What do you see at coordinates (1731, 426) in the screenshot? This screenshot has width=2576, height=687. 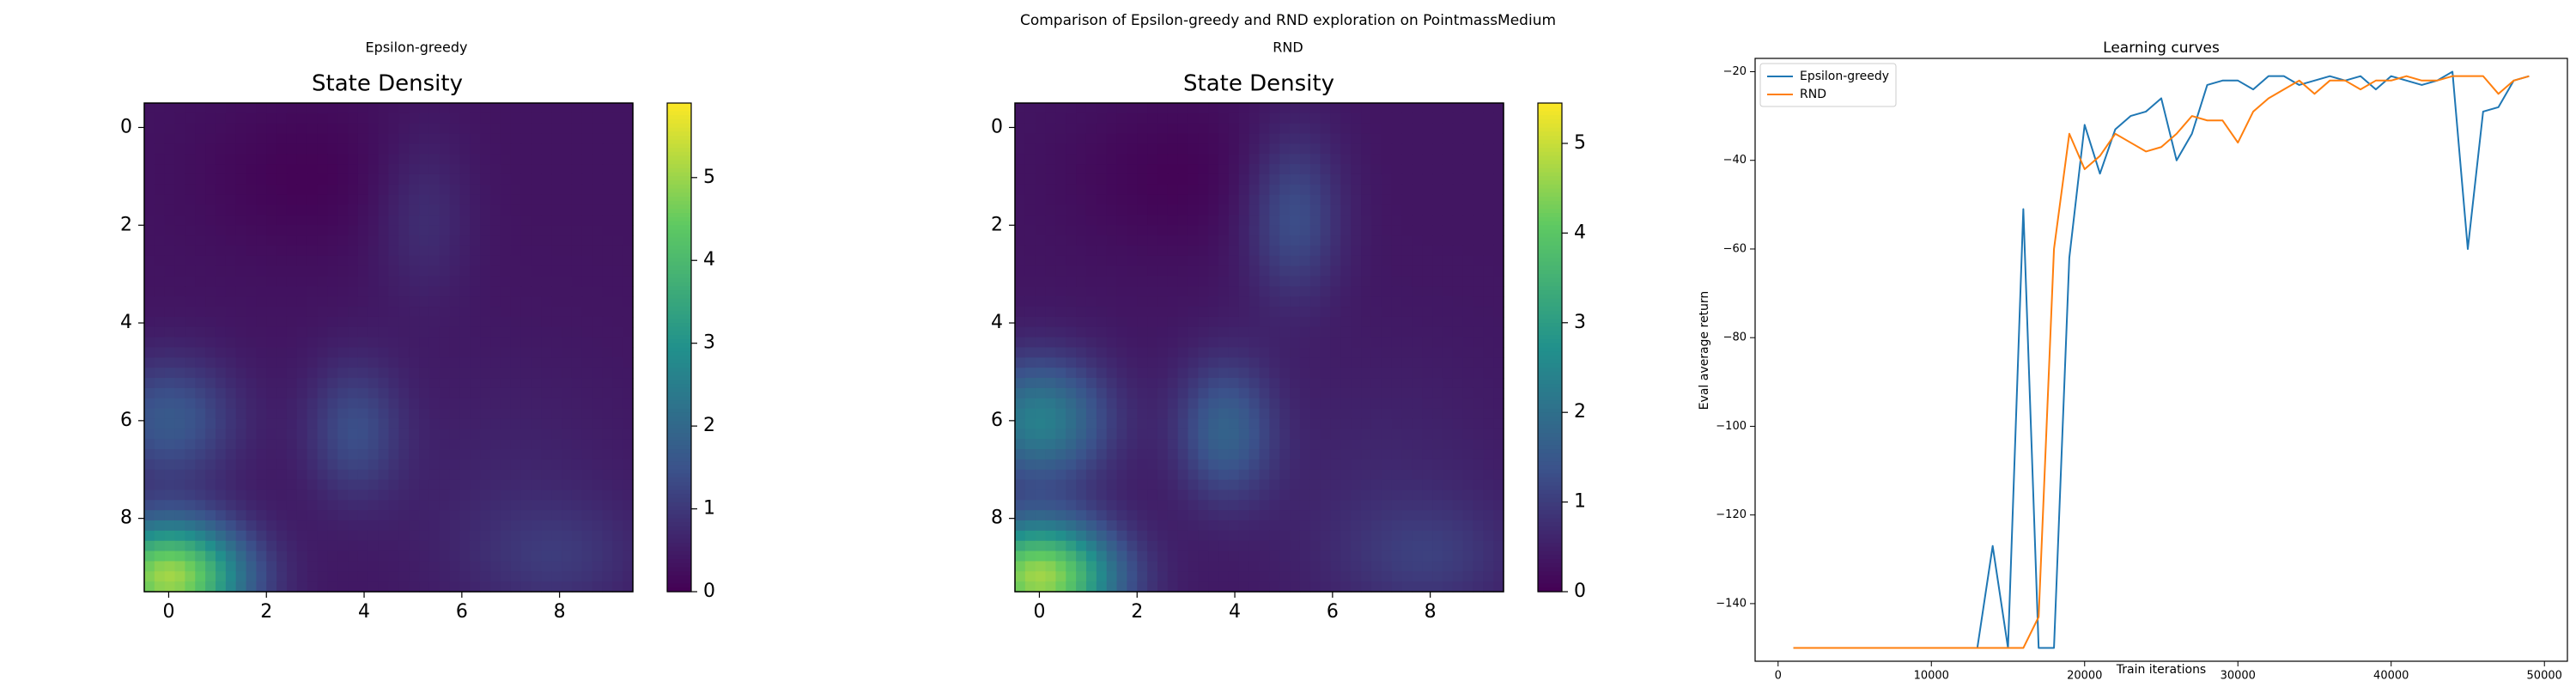 I see `y-tick-label: −100` at bounding box center [1731, 426].